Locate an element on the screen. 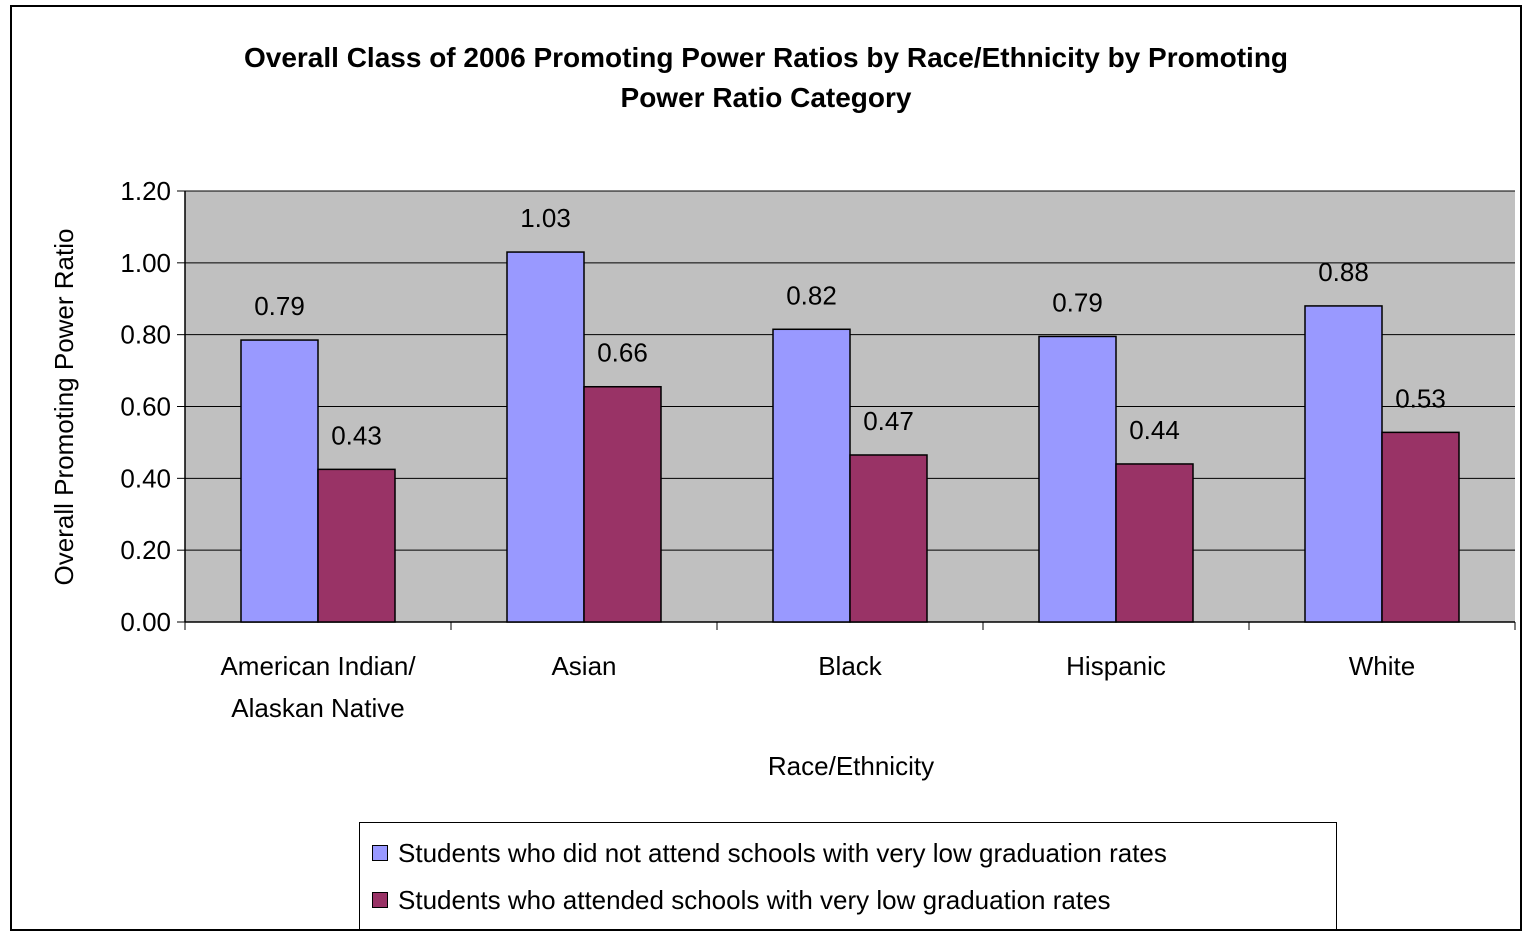 This screenshot has height=936, width=1532. x-axis-title: Race/Ethnicity is located at coordinates (851, 766).